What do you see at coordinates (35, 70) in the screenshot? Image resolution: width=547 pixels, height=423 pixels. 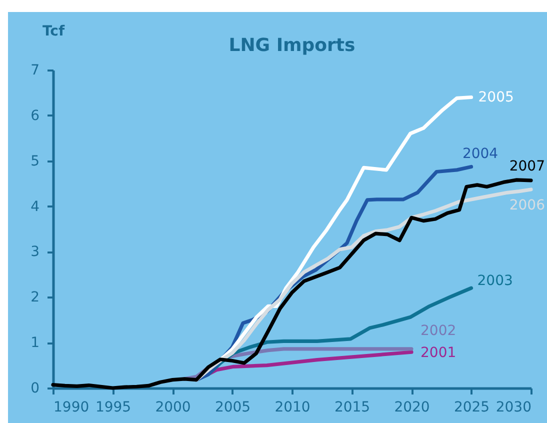 I see `y-tick-label: 7` at bounding box center [35, 70].